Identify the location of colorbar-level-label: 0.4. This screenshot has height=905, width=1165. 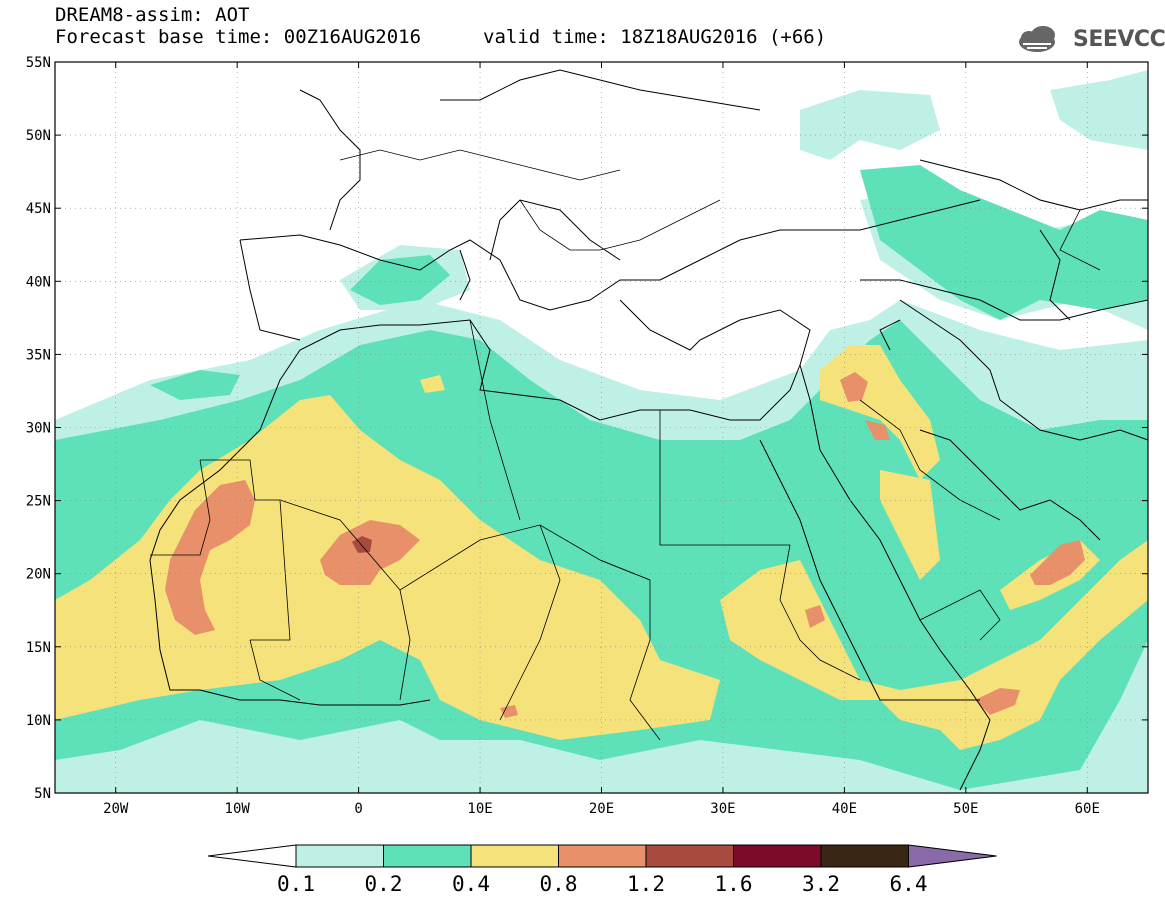
(471, 884).